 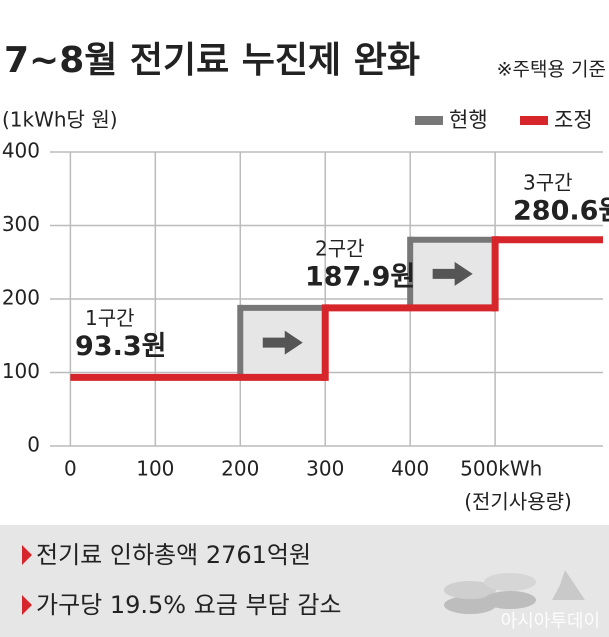 What do you see at coordinates (110, 318) in the screenshot?
I see `segment-label: 1구간` at bounding box center [110, 318].